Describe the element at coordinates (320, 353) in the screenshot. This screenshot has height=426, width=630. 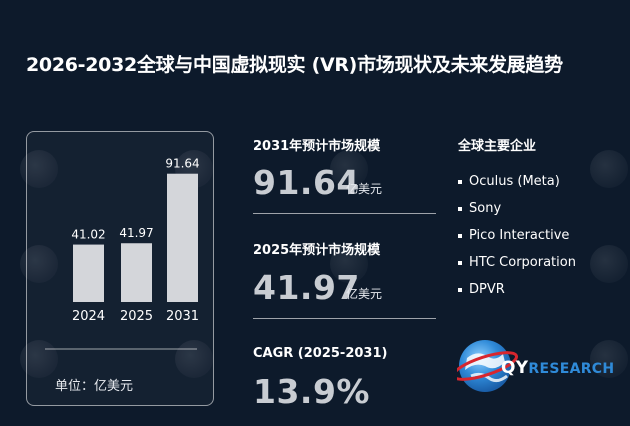
I see `cagr-label: CAGR (2025-2031)` at that location.